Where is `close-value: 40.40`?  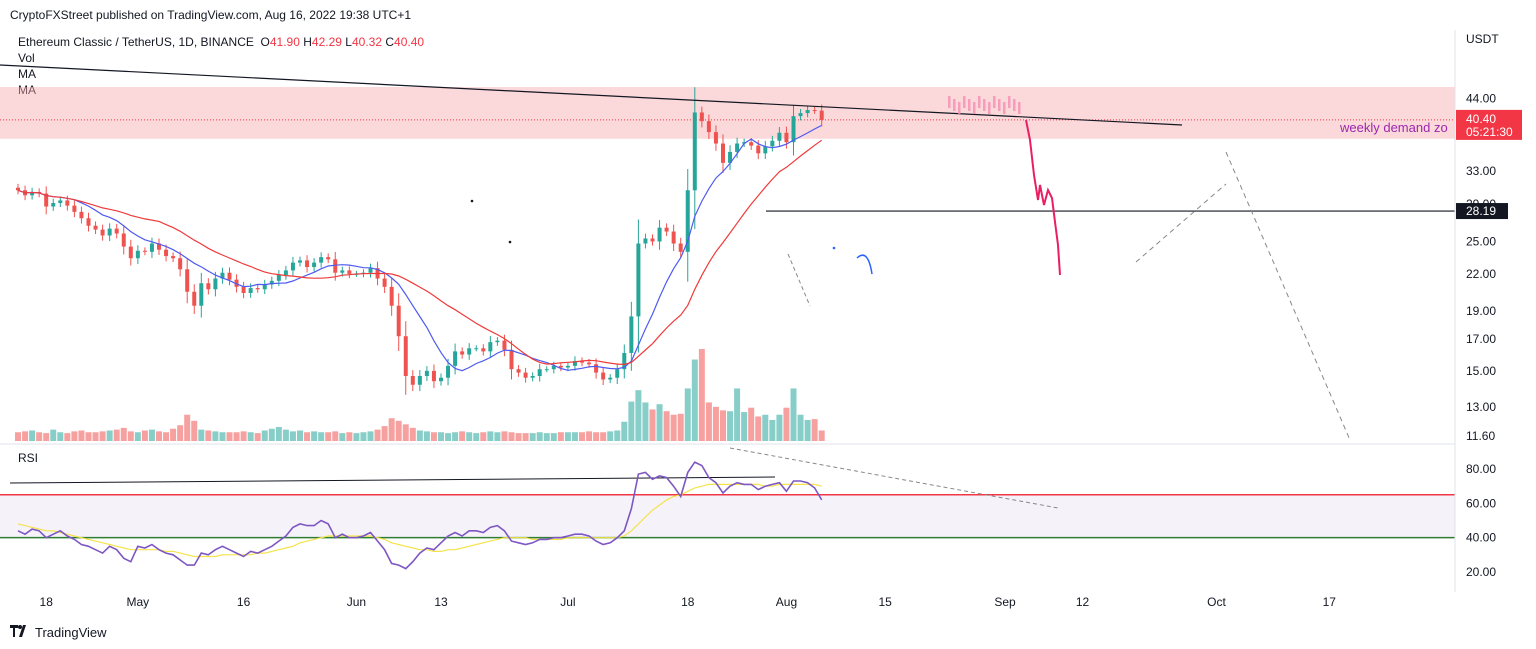
close-value: 40.40 is located at coordinates (409, 42).